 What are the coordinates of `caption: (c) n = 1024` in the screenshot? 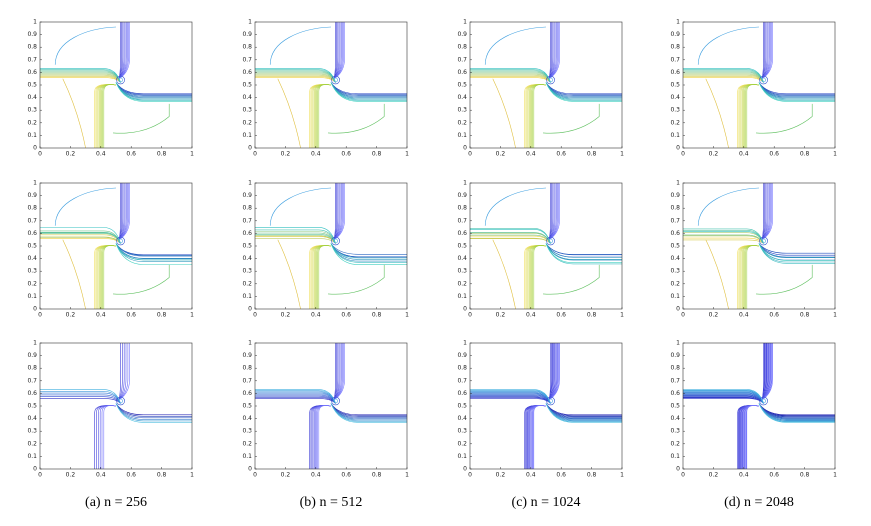 It's located at (546, 502).